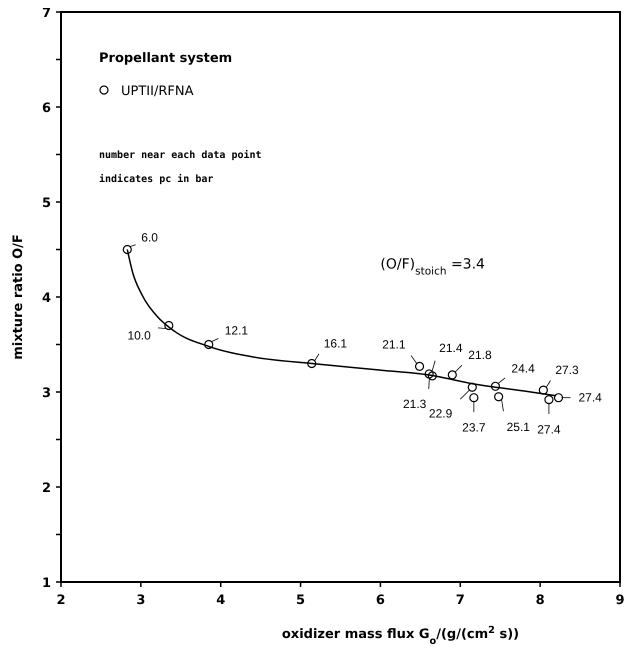 The image size is (636, 654). I want to click on y-tick-label: 6, so click(46, 108).